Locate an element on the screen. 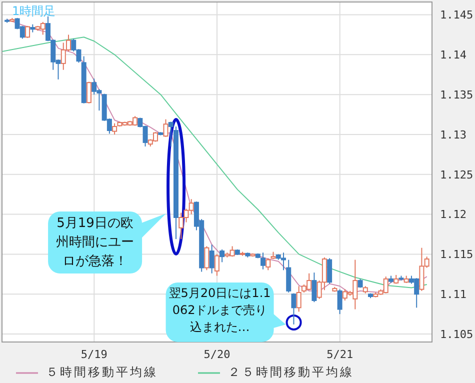  annotation: 5月19日の欧州時間にユーロが急落！ is located at coordinates (95, 243).